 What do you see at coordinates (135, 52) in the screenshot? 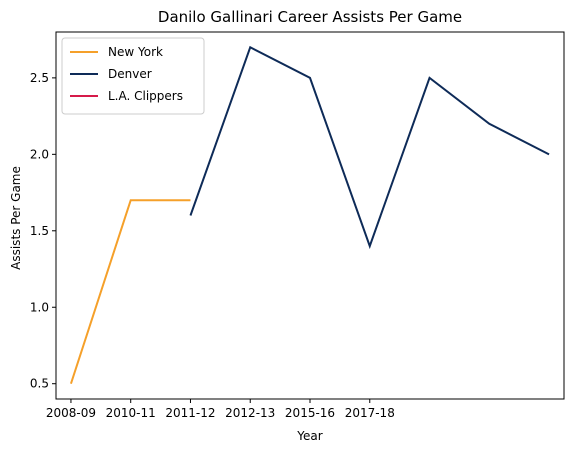
I see `legend-label: New York` at bounding box center [135, 52].